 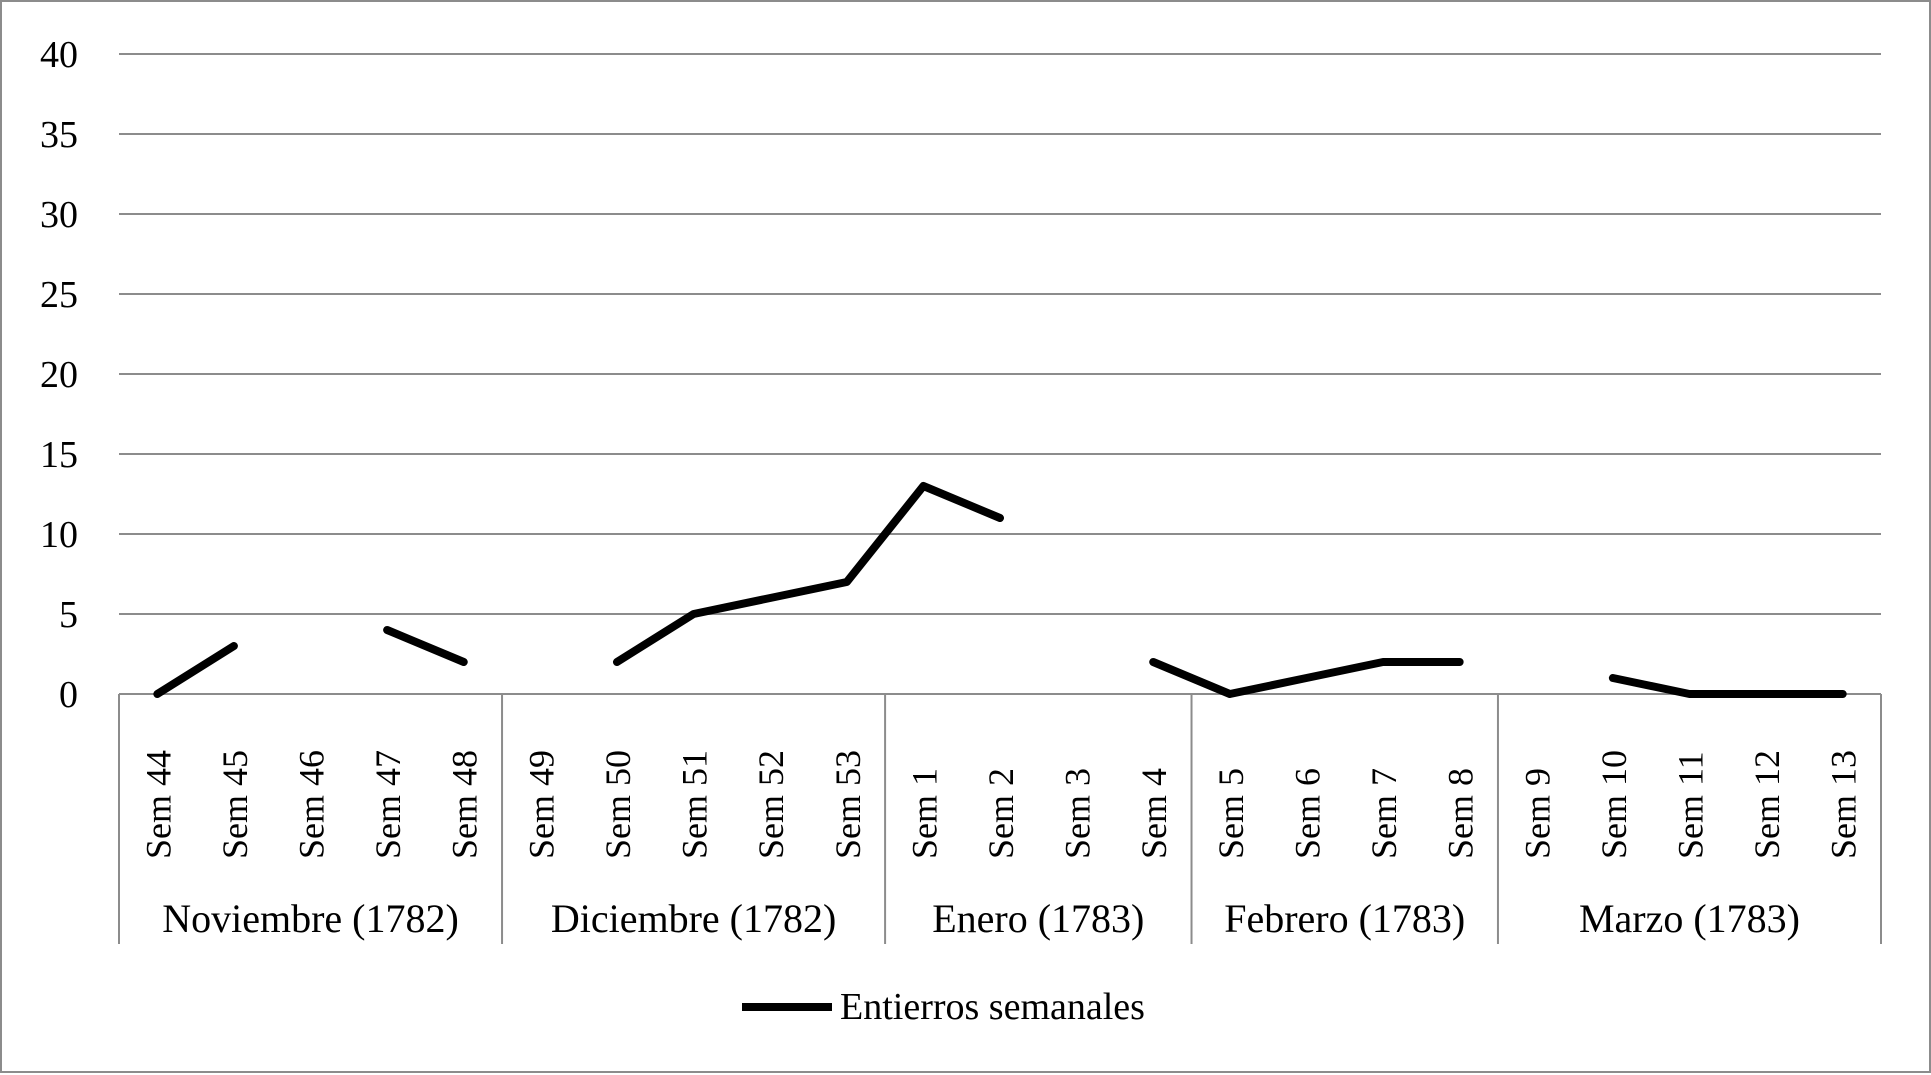 I want to click on x-tick-label: Sem 8, so click(x=1461, y=813).